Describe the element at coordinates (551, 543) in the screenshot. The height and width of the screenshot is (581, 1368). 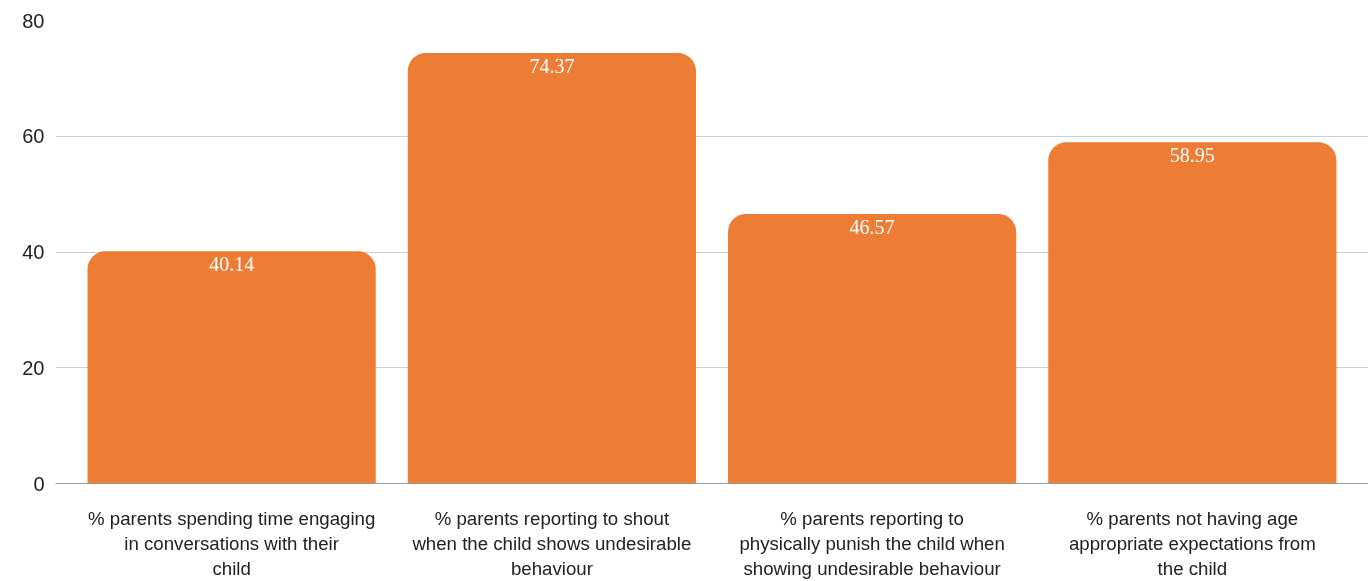
I see `x-tick-label: % parents reporting to shout when the child shows undesirable behaviour` at that location.